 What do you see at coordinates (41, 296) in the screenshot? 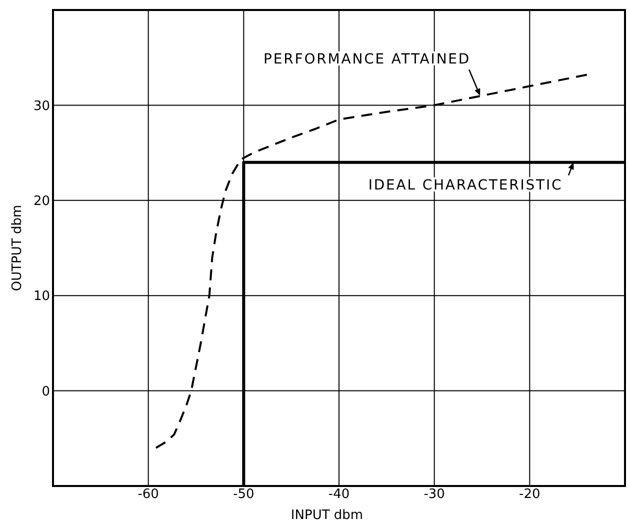
I see `y-tick-label: 10` at bounding box center [41, 296].